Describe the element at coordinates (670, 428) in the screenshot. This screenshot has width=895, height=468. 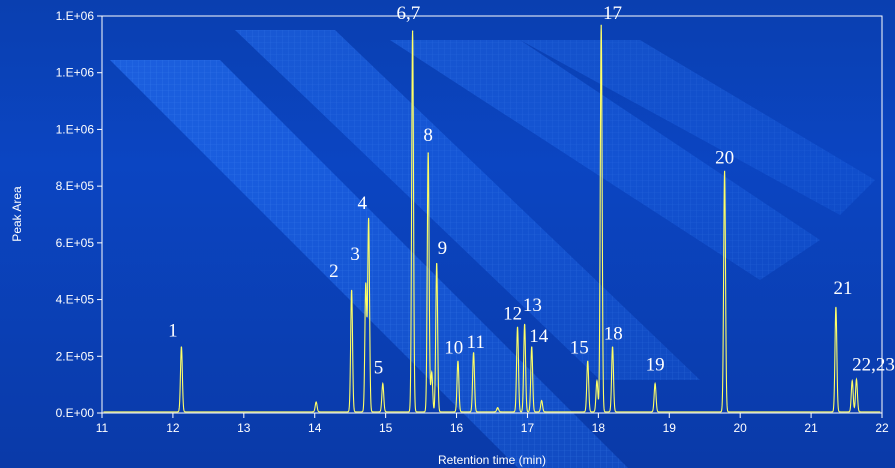
I see `x-tick-label: 19` at that location.